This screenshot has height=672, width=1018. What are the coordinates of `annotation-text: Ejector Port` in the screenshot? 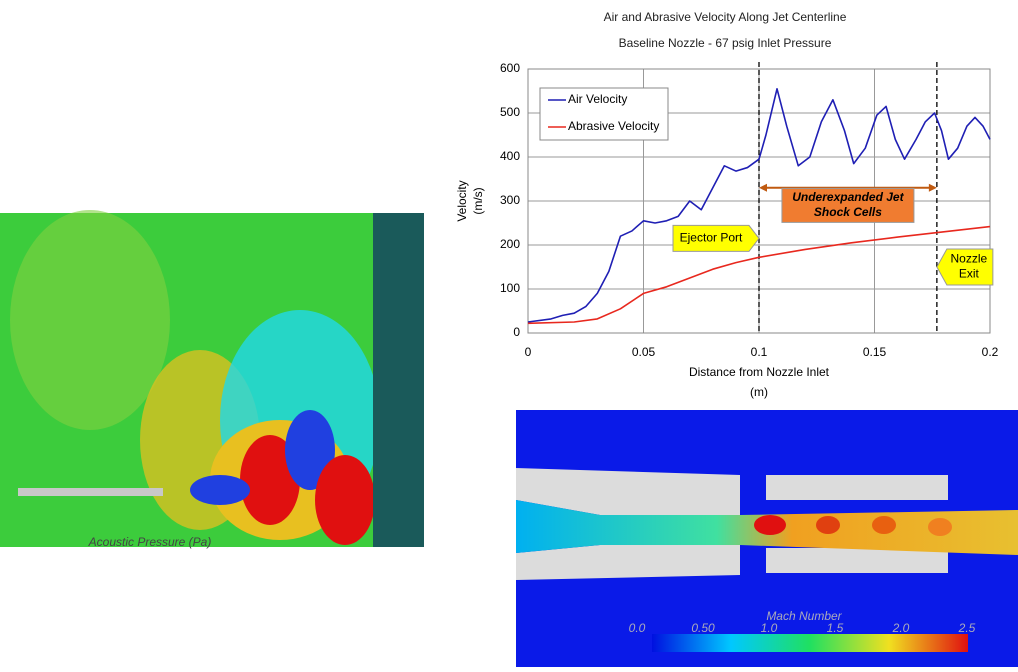 It's located at (711, 238).